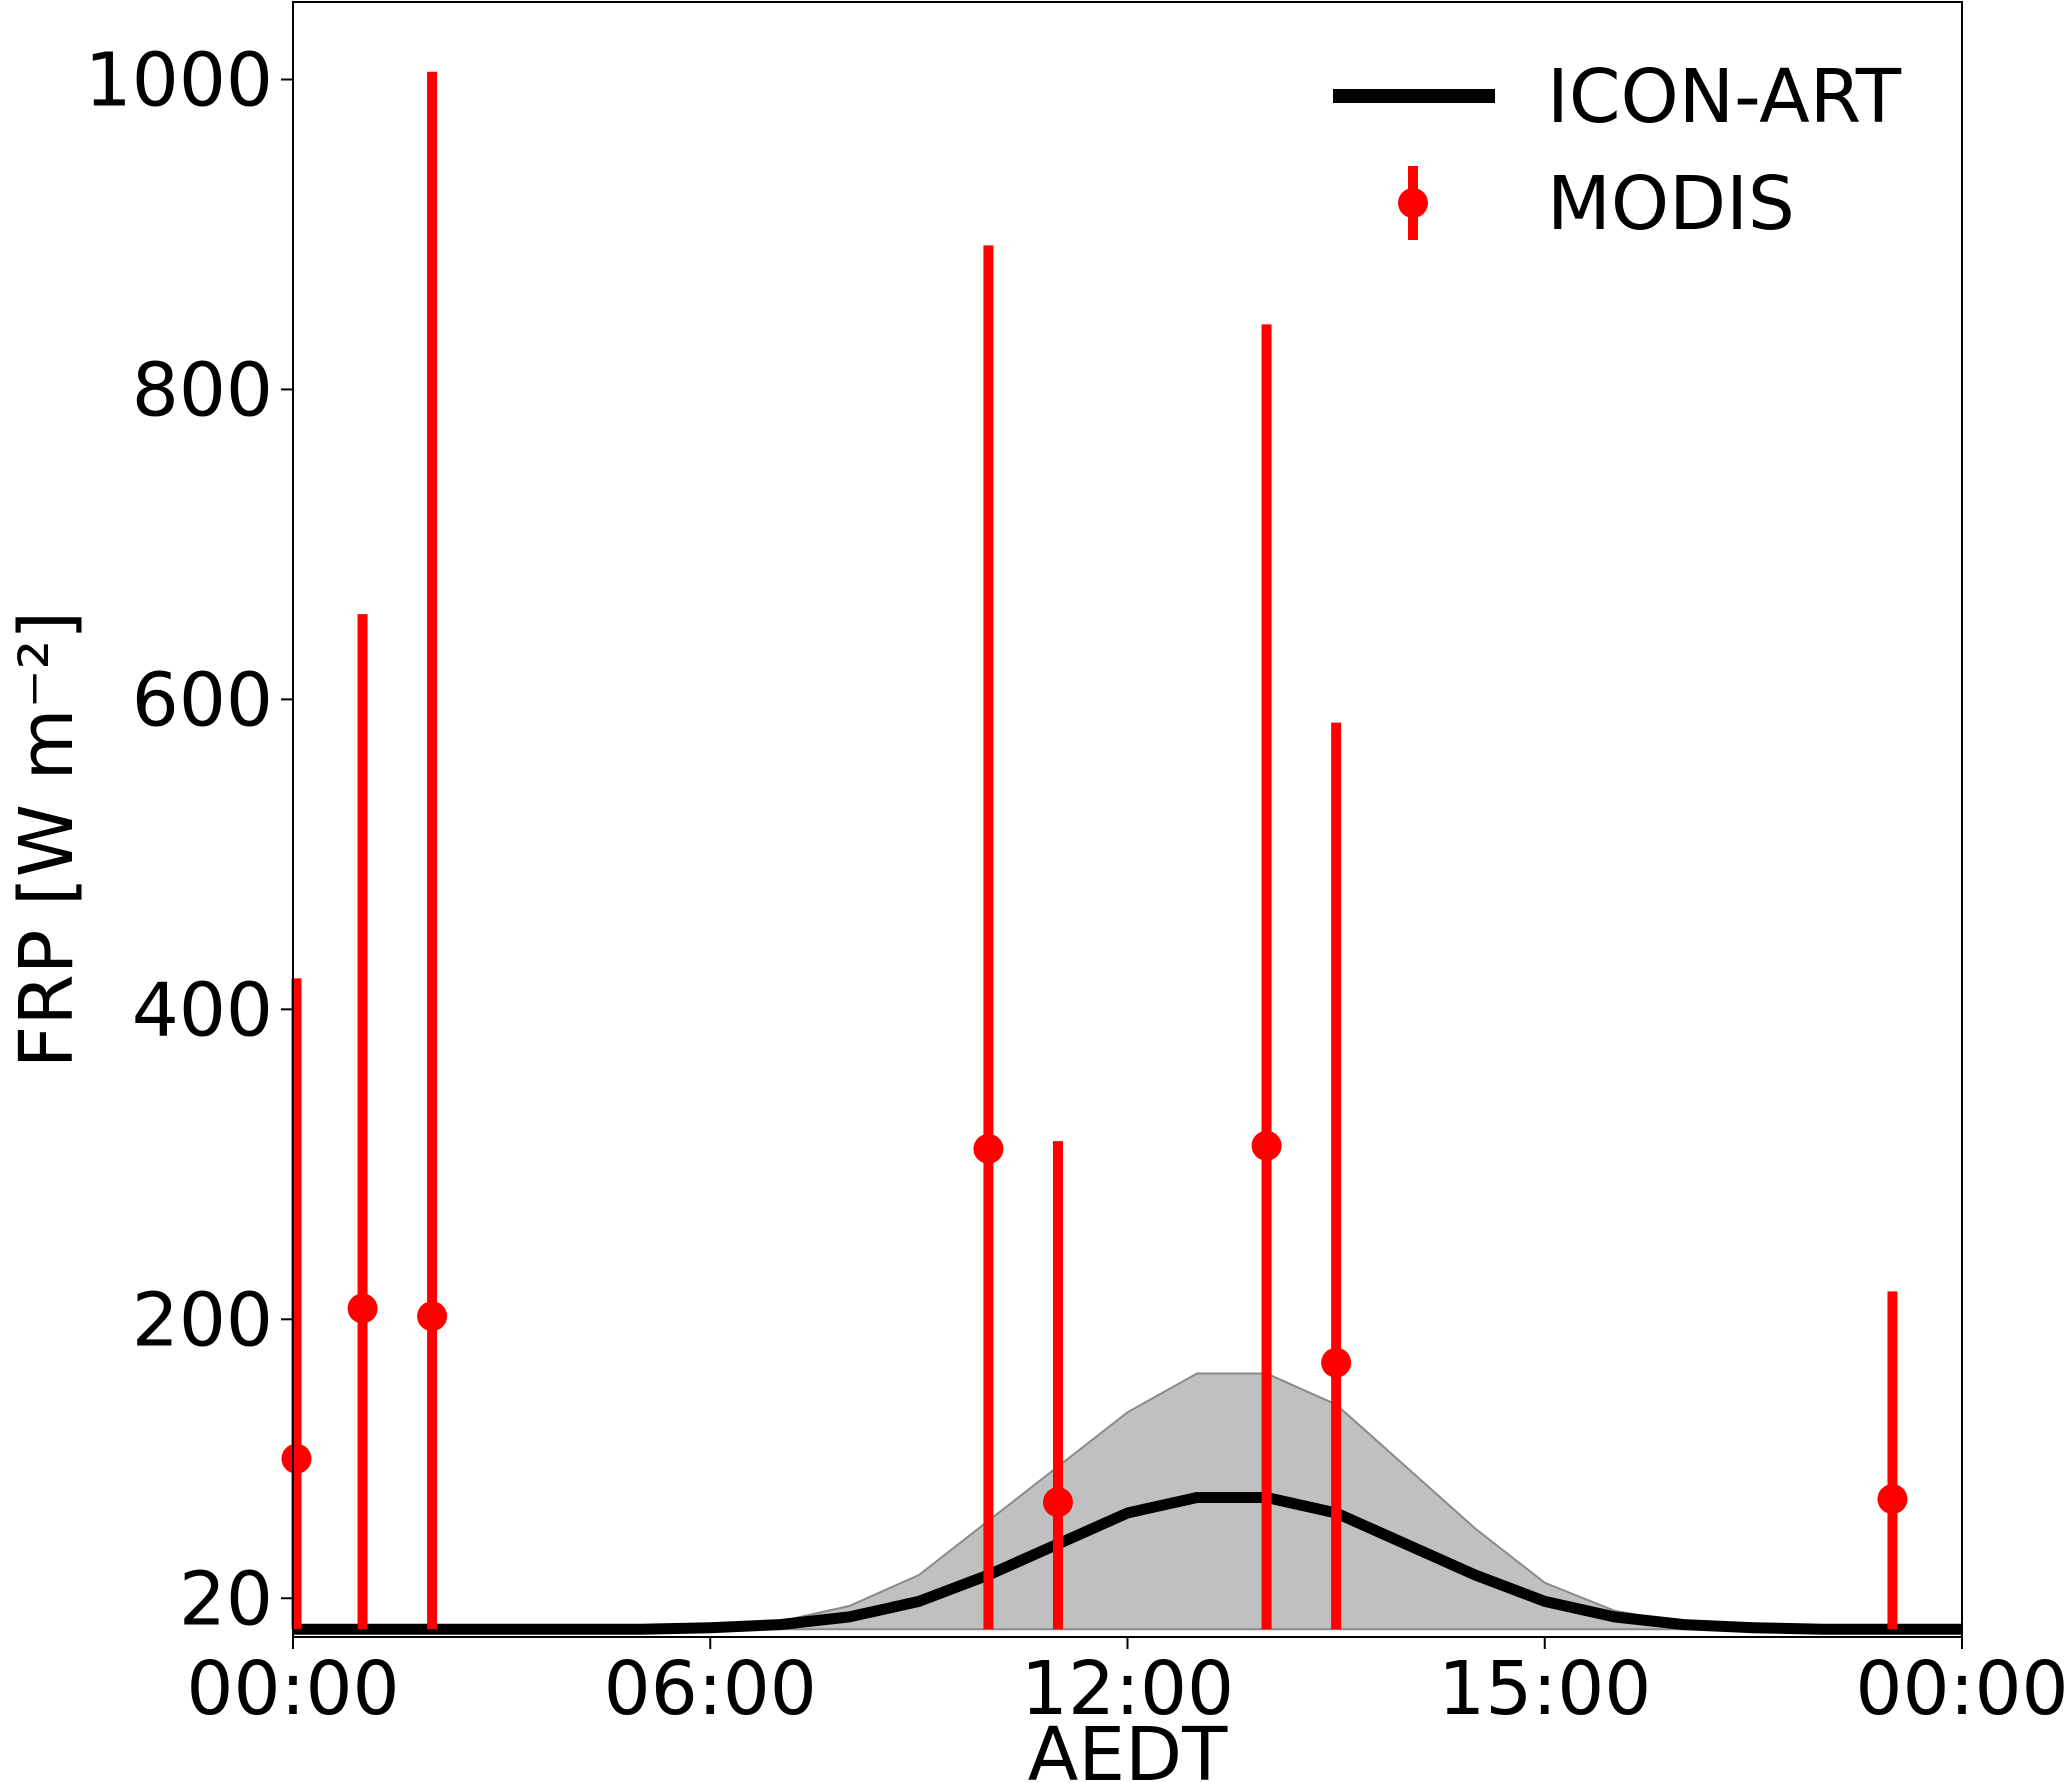 The height and width of the screenshot is (1783, 2067). I want to click on icon-art-spread-band, so click(1127, 1501).